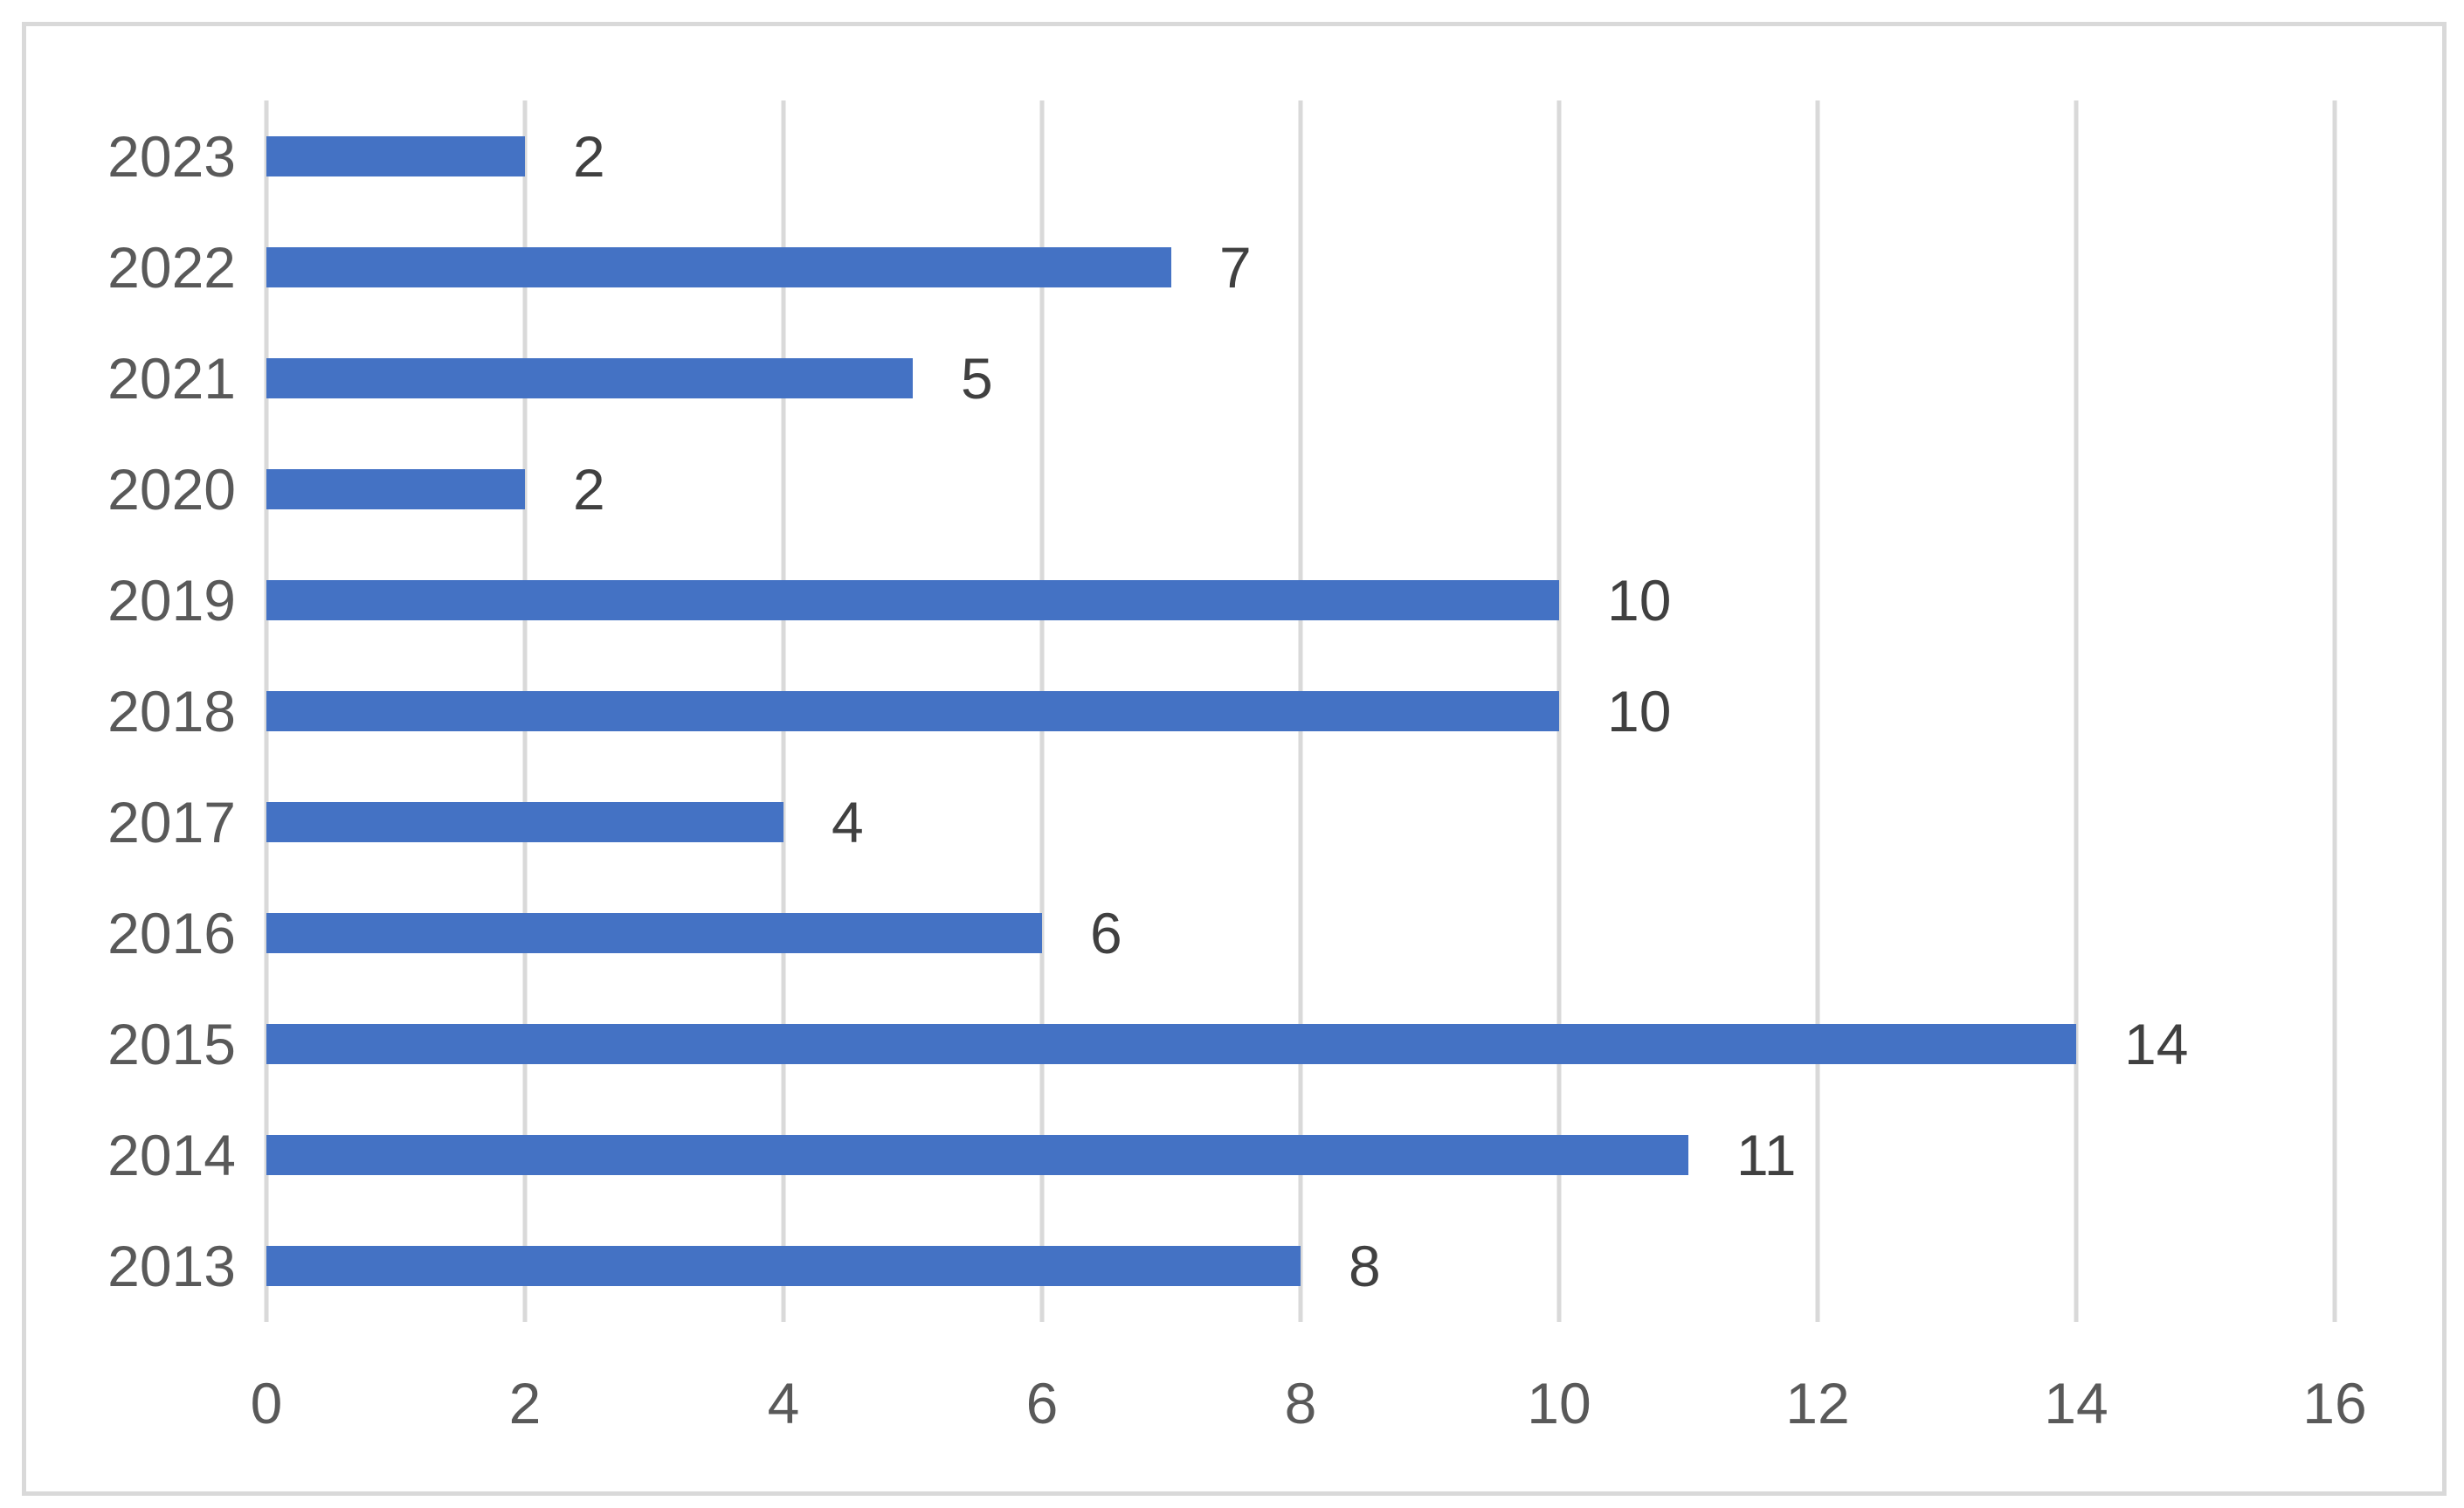 Image resolution: width=2464 pixels, height=1508 pixels. I want to click on category-label: 2023, so click(171, 156).